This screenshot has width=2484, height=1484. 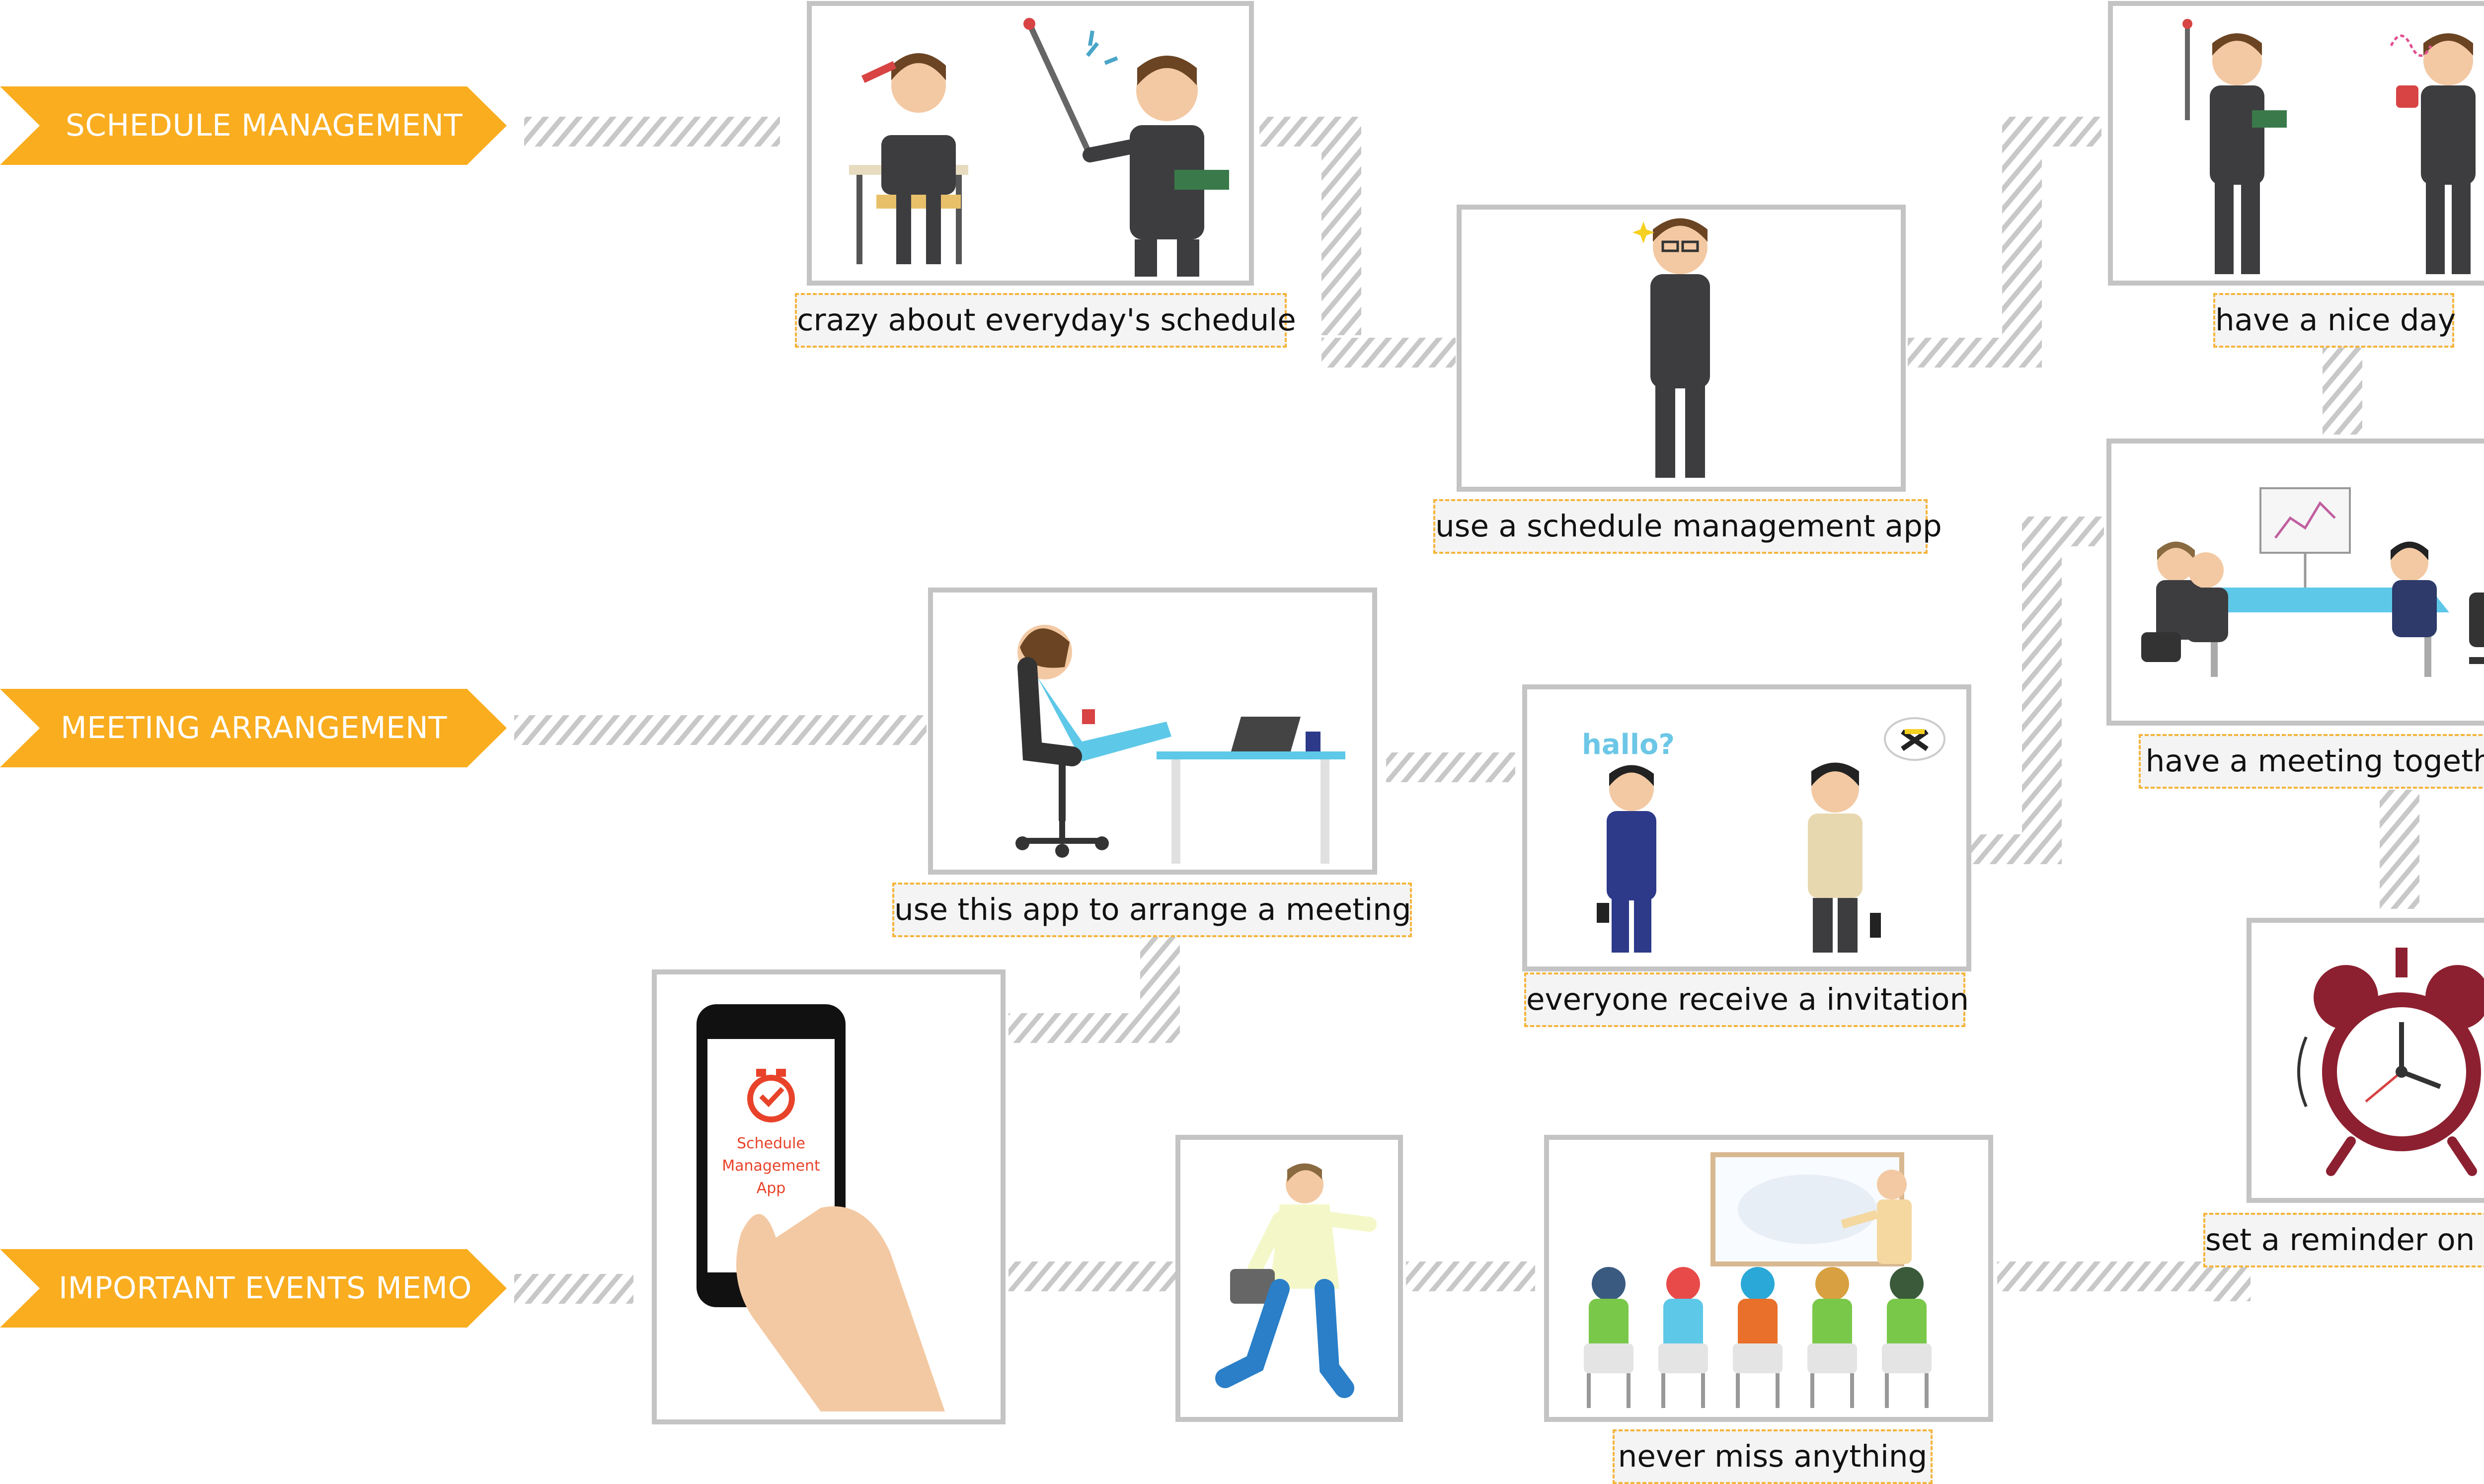 I want to click on illustration-relaxing-at-desk, so click(x=1152, y=731).